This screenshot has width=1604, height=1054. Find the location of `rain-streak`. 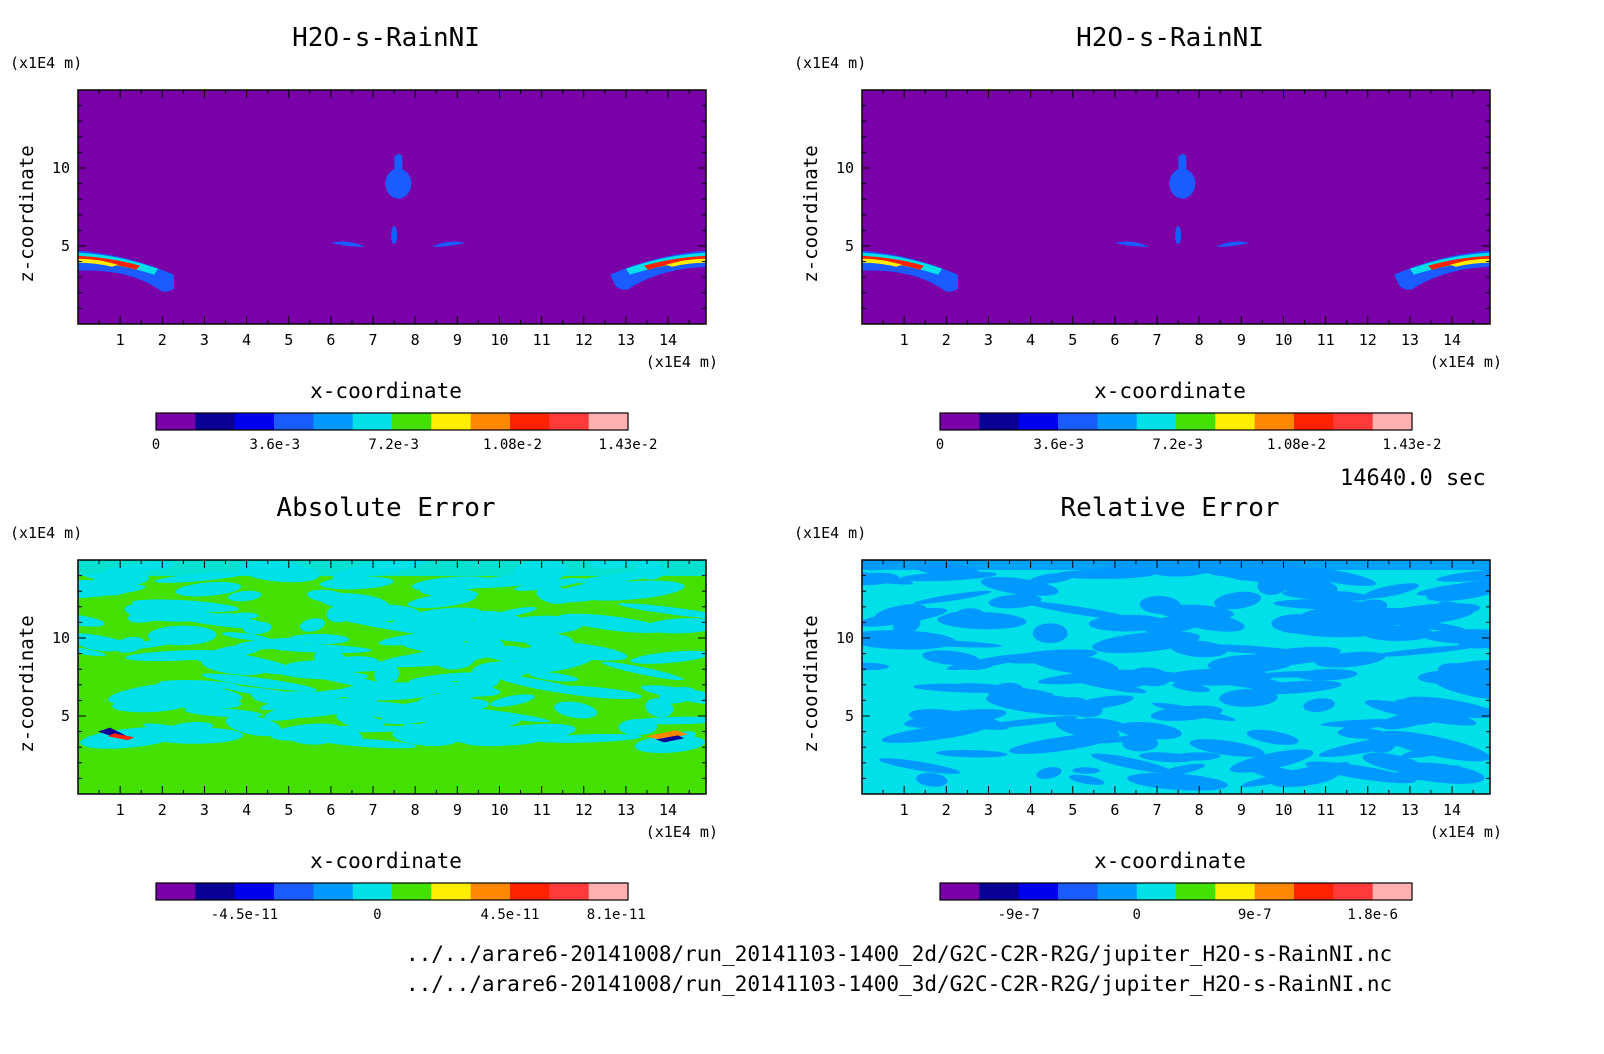

rain-streak is located at coordinates (448, 244).